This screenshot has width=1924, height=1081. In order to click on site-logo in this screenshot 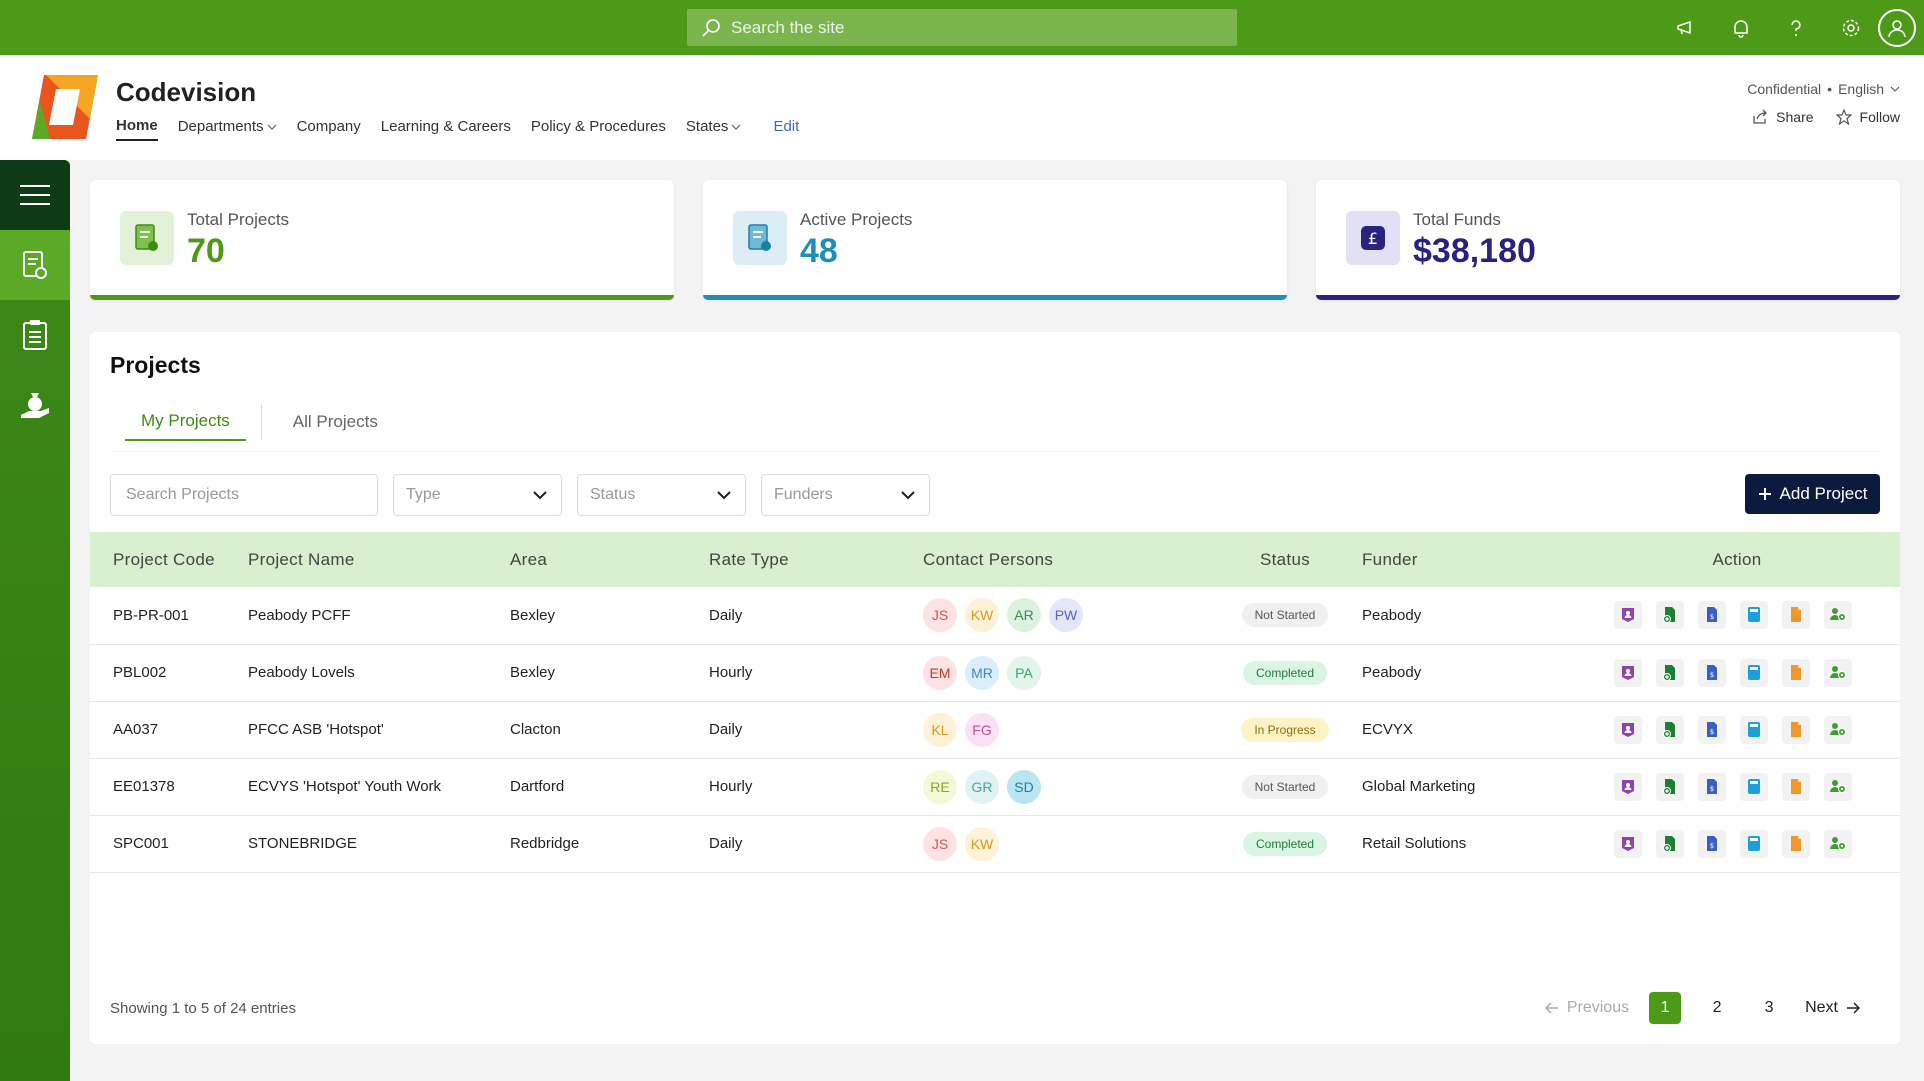, I will do `click(65, 107)`.